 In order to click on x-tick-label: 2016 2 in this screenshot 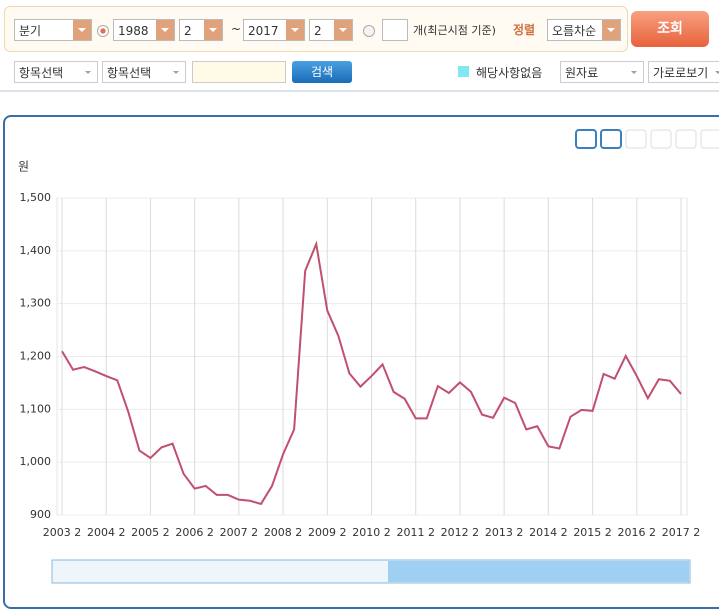, I will do `click(637, 532)`.